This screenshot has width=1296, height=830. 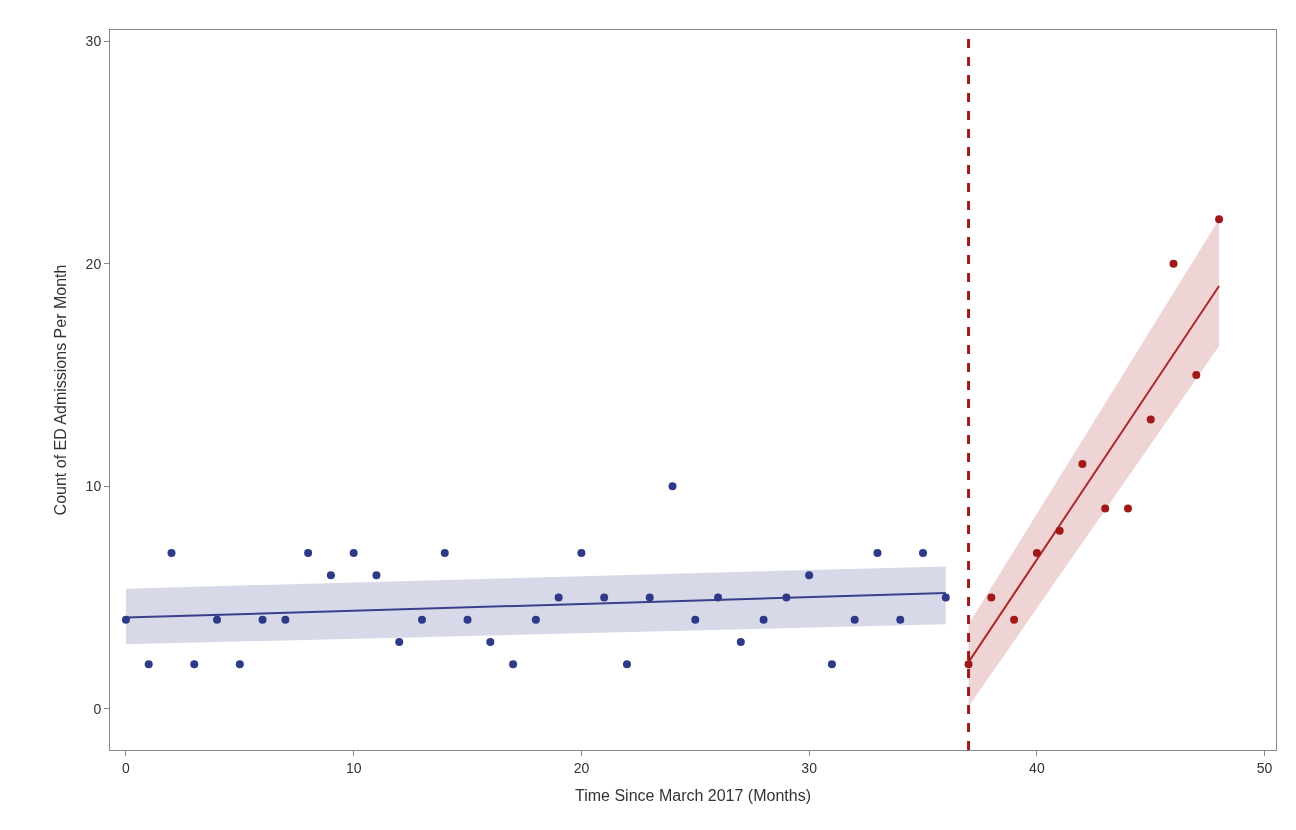 I want to click on y-tick-label: 0, so click(x=97, y=708).